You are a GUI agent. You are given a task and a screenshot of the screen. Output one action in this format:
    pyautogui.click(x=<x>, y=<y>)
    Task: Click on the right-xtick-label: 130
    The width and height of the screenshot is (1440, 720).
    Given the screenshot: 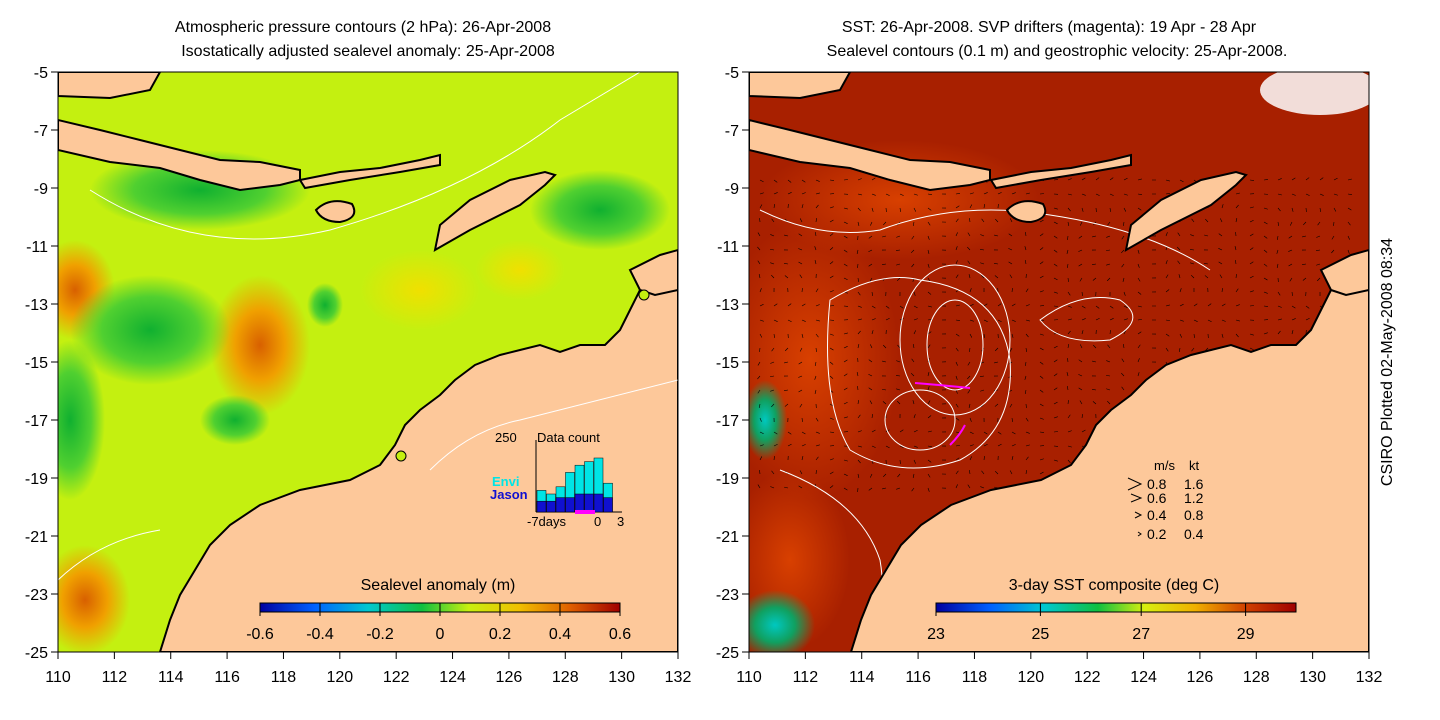 What is the action you would take?
    pyautogui.click(x=1312, y=677)
    